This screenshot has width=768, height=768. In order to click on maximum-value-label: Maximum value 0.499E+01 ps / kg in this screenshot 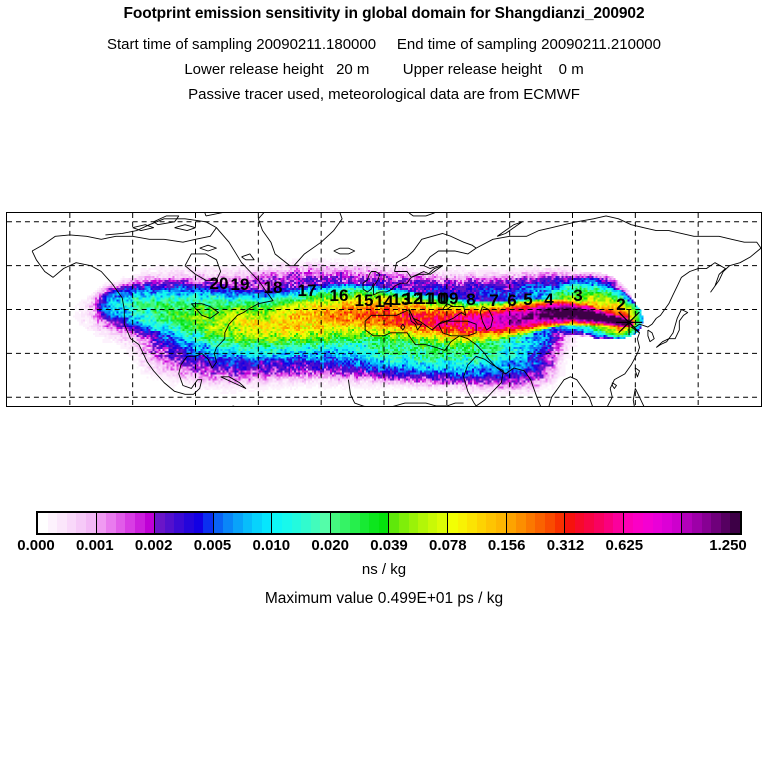, I will do `click(384, 598)`.